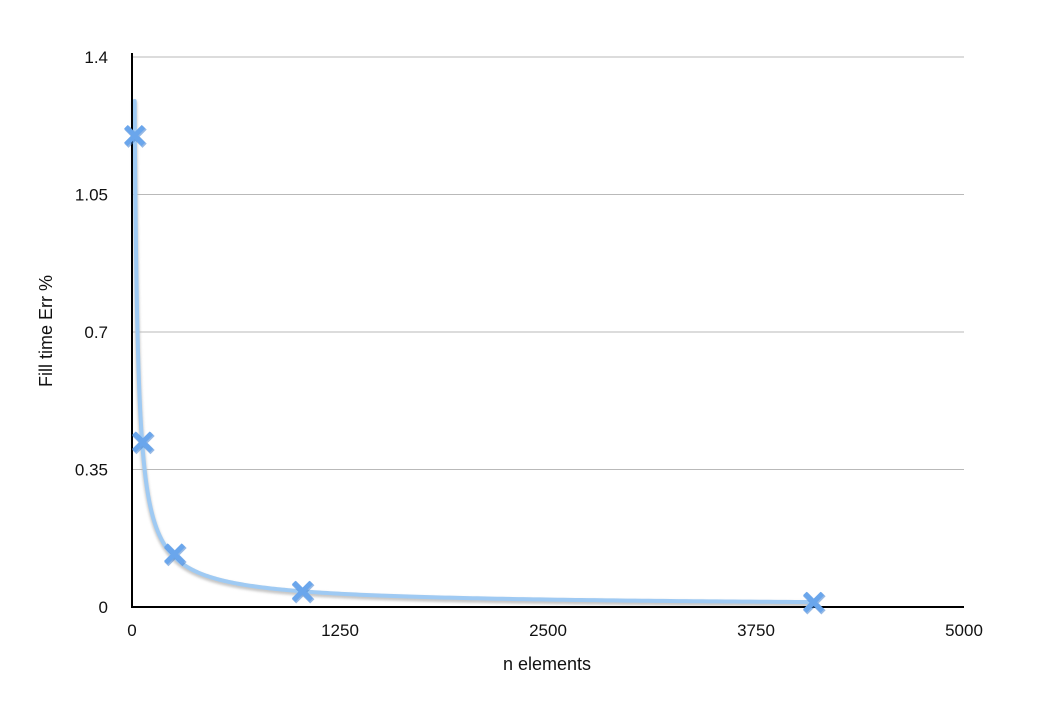  I want to click on x-tick-label: 1250, so click(340, 630).